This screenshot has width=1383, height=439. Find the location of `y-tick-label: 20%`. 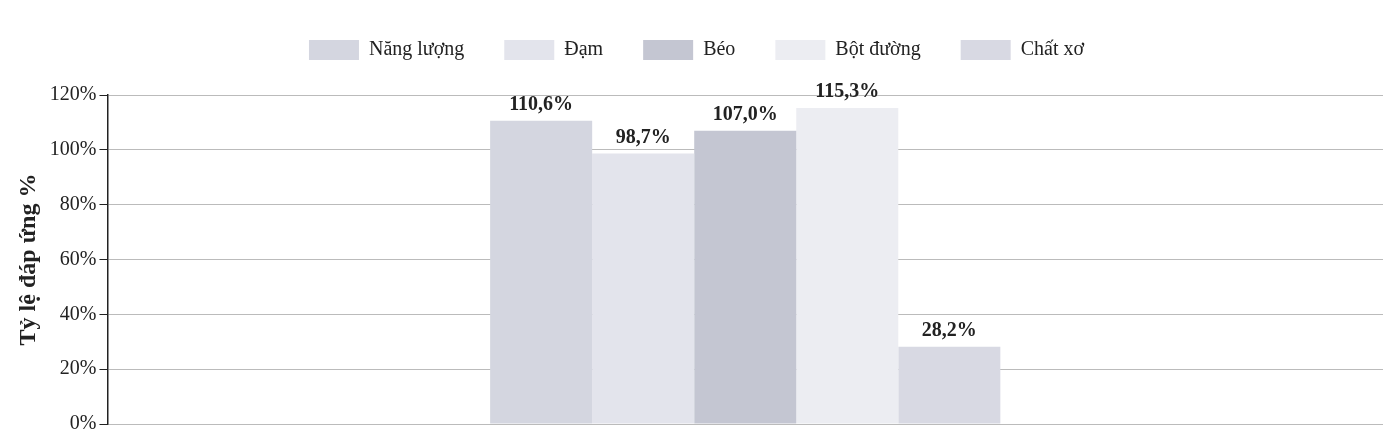

y-tick-label: 20% is located at coordinates (78, 367).